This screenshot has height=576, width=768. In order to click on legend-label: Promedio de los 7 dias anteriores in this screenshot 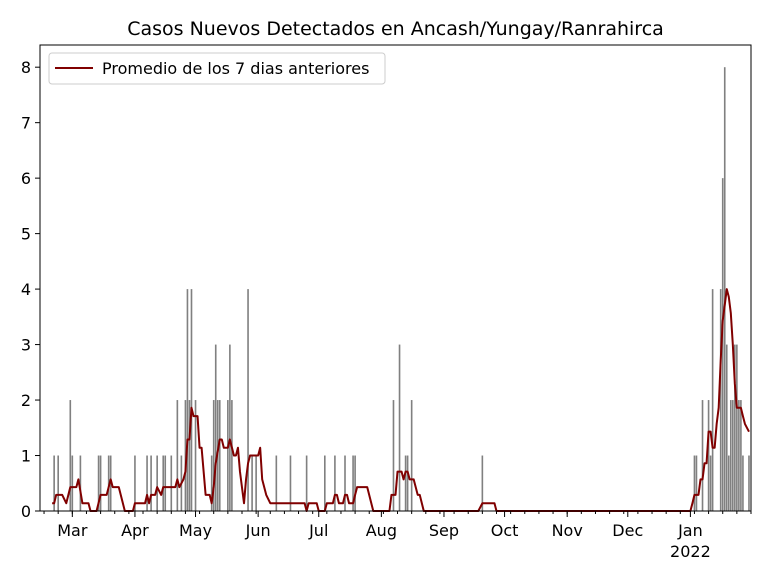, I will do `click(235, 68)`.